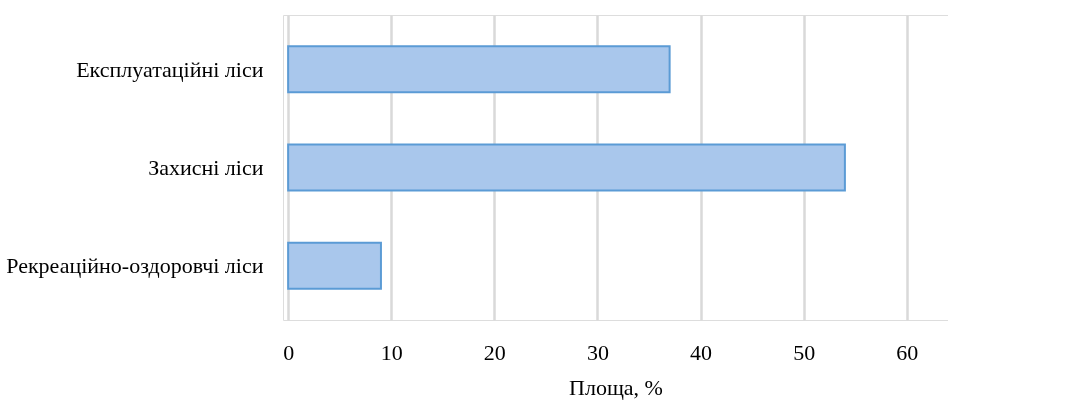  Describe the element at coordinates (135, 266) in the screenshot. I see `y-tick-label: Рекреаційно-оздоровчі ліси` at that location.